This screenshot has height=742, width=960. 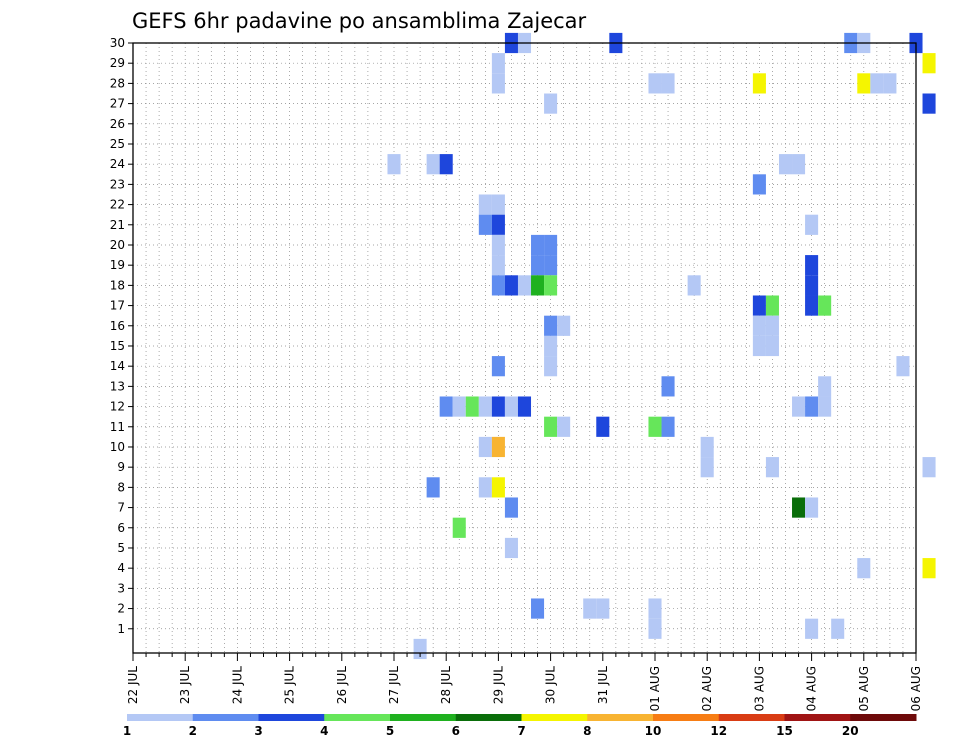 I want to click on y-tick-label: 29, so click(x=117, y=63).